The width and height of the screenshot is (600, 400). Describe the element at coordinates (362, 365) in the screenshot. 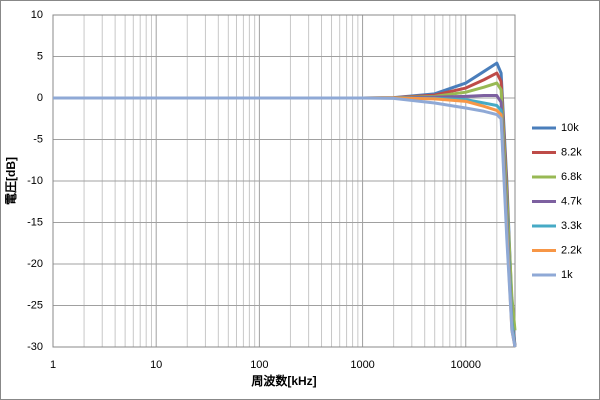

I see `x-tick-label: 1000` at that location.